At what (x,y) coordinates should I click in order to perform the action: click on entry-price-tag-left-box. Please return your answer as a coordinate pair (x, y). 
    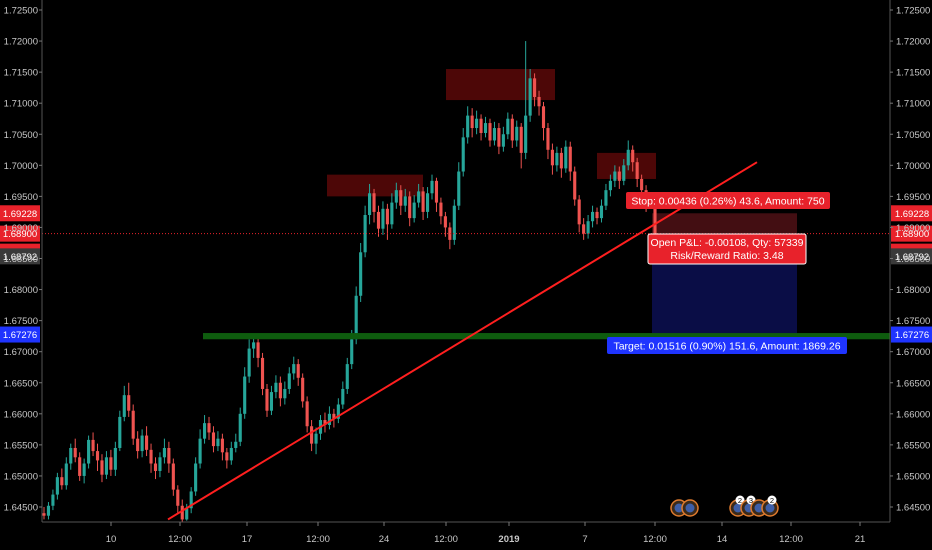
    Looking at the image, I should click on (20, 256).